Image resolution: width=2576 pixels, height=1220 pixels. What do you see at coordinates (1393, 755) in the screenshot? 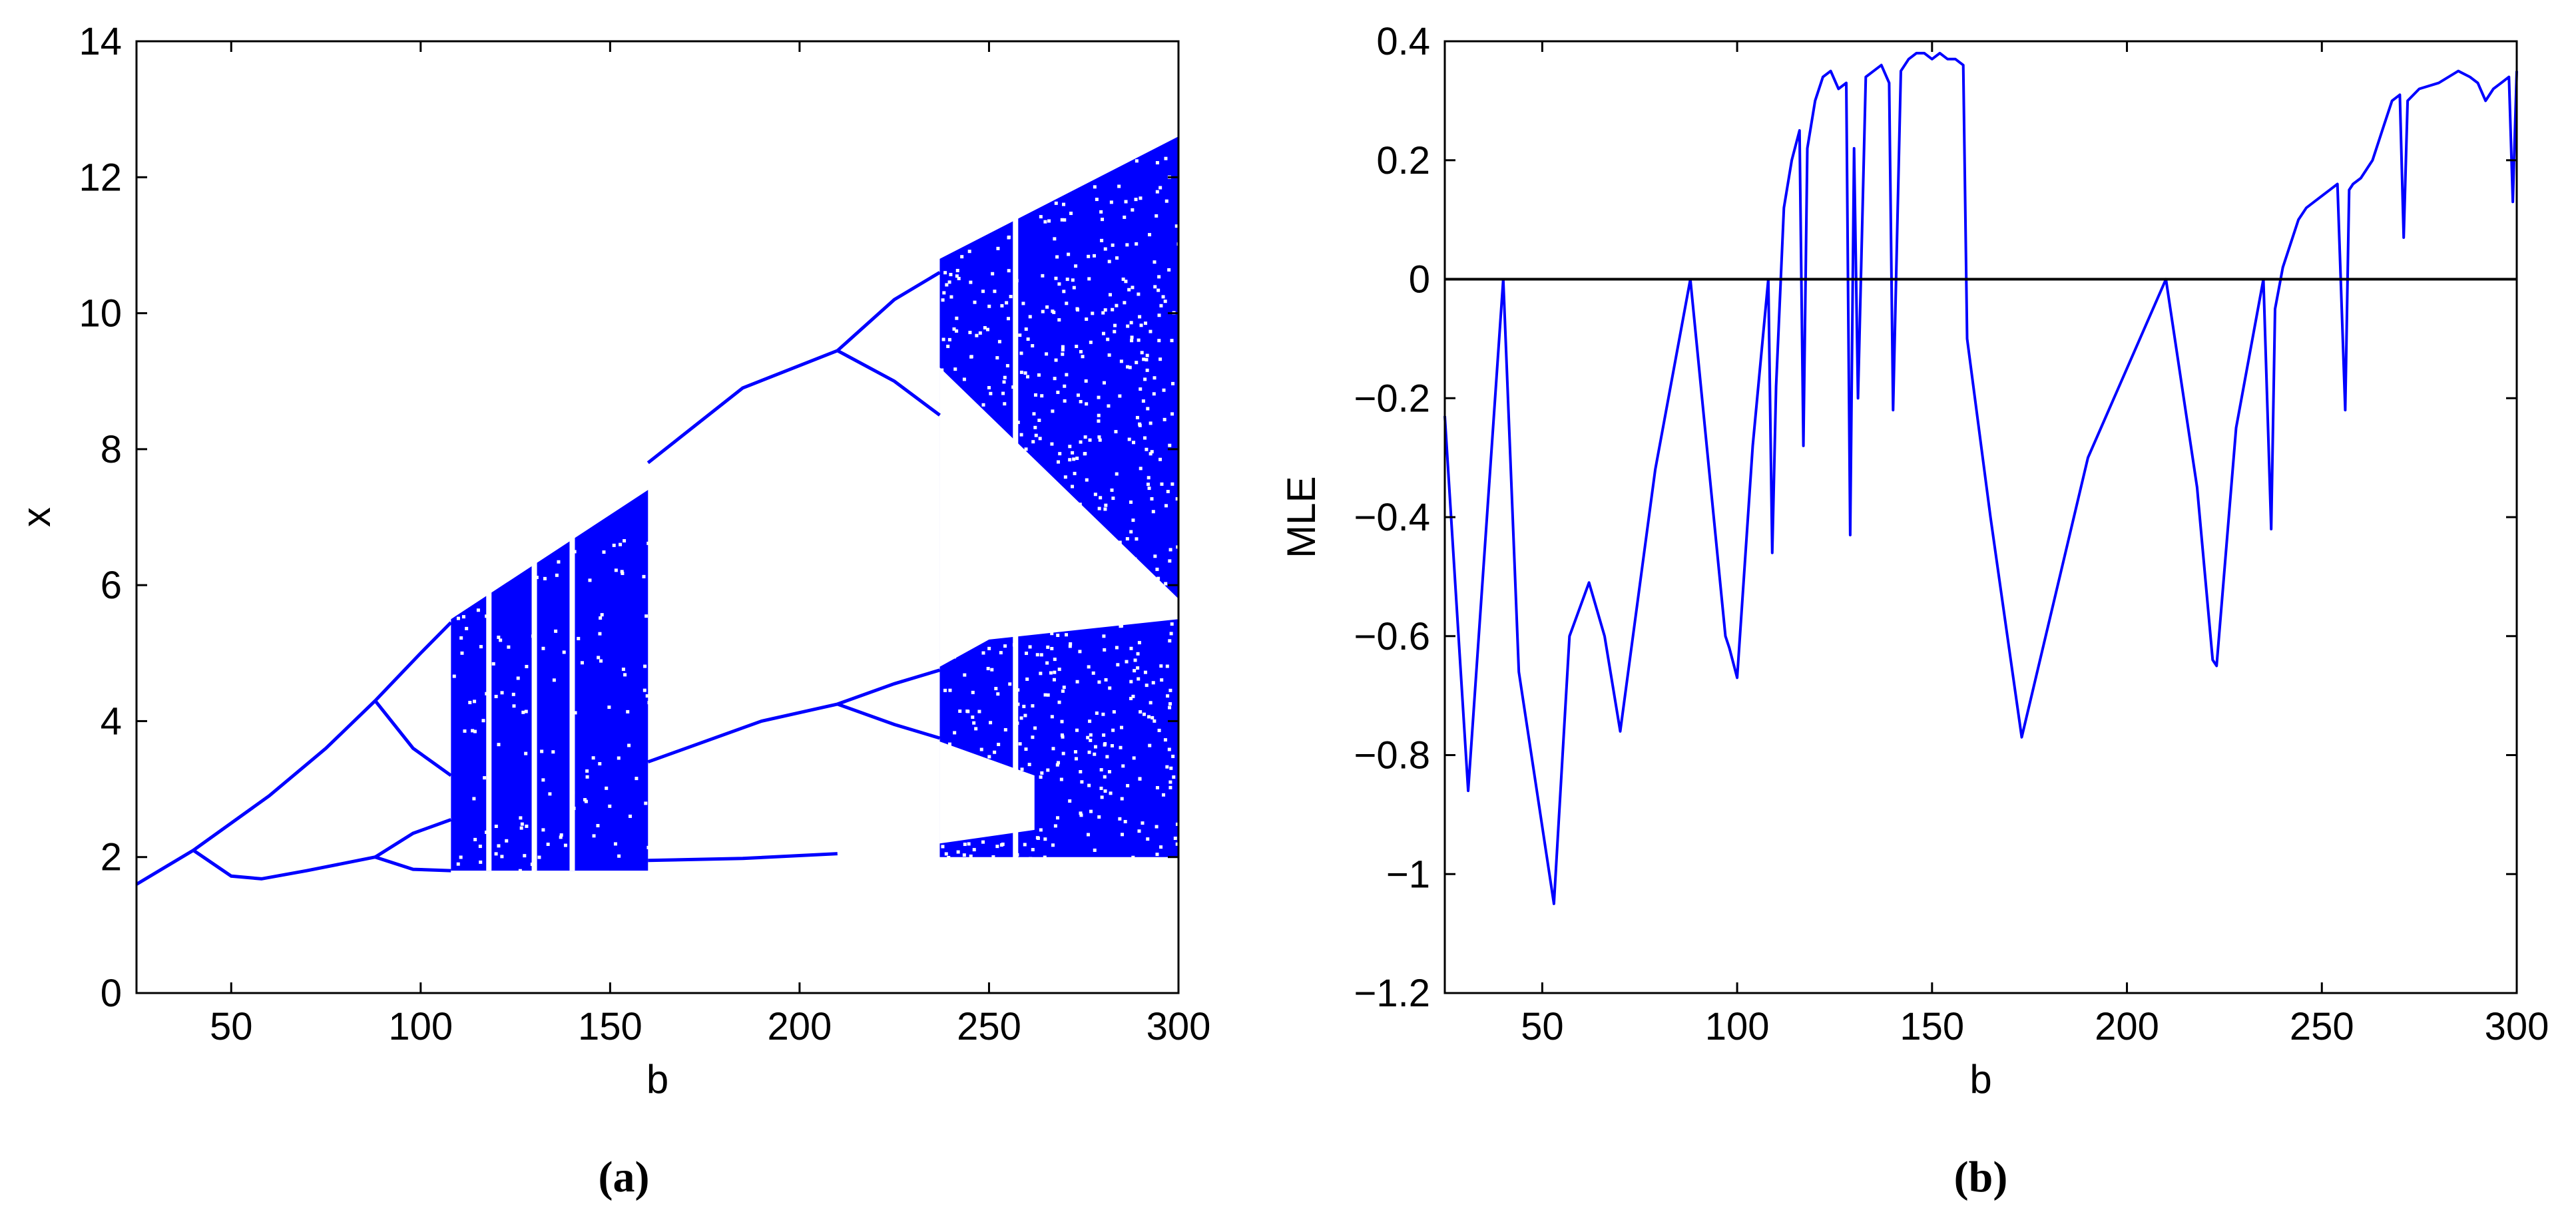
I see `y-tick-label: −0.8` at bounding box center [1393, 755].